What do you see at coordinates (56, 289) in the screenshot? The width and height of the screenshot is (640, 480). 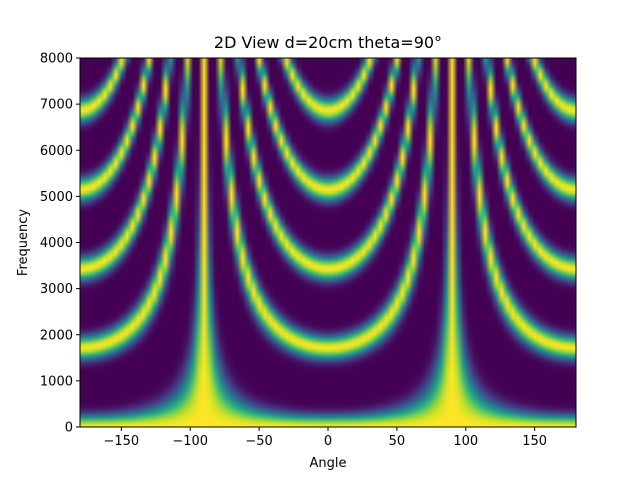 I see `y-tick-label: 3000` at bounding box center [56, 289].